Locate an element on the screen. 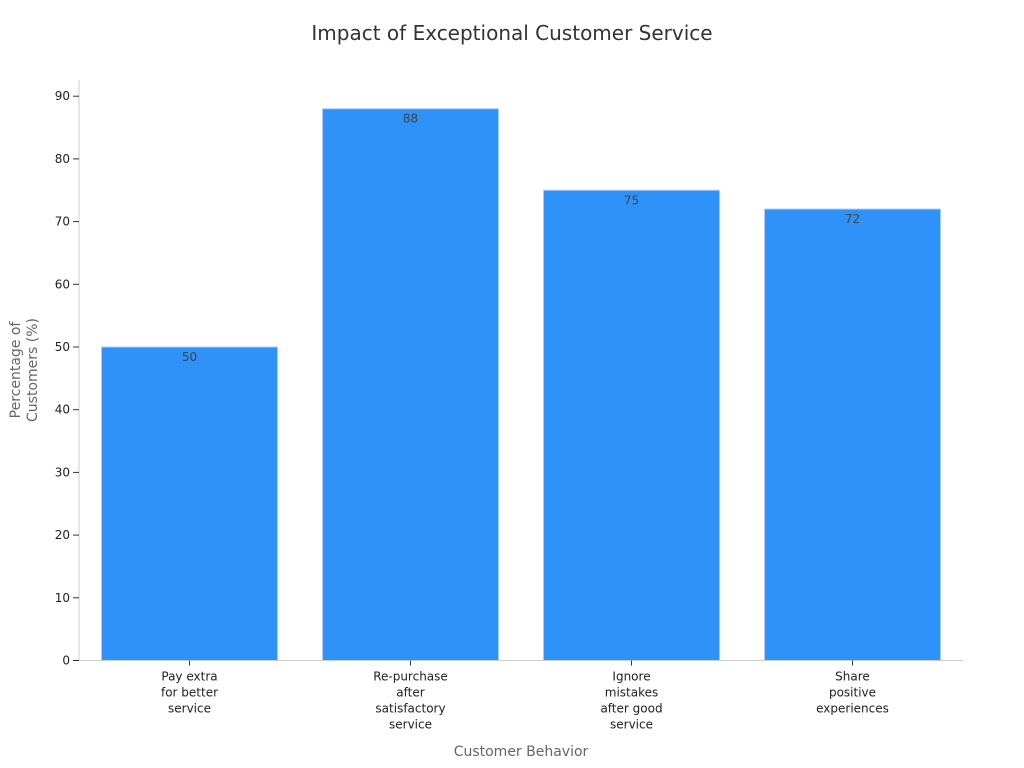  y-axis-title-text: Percentage ofCustomers (%) is located at coordinates (24, 370).